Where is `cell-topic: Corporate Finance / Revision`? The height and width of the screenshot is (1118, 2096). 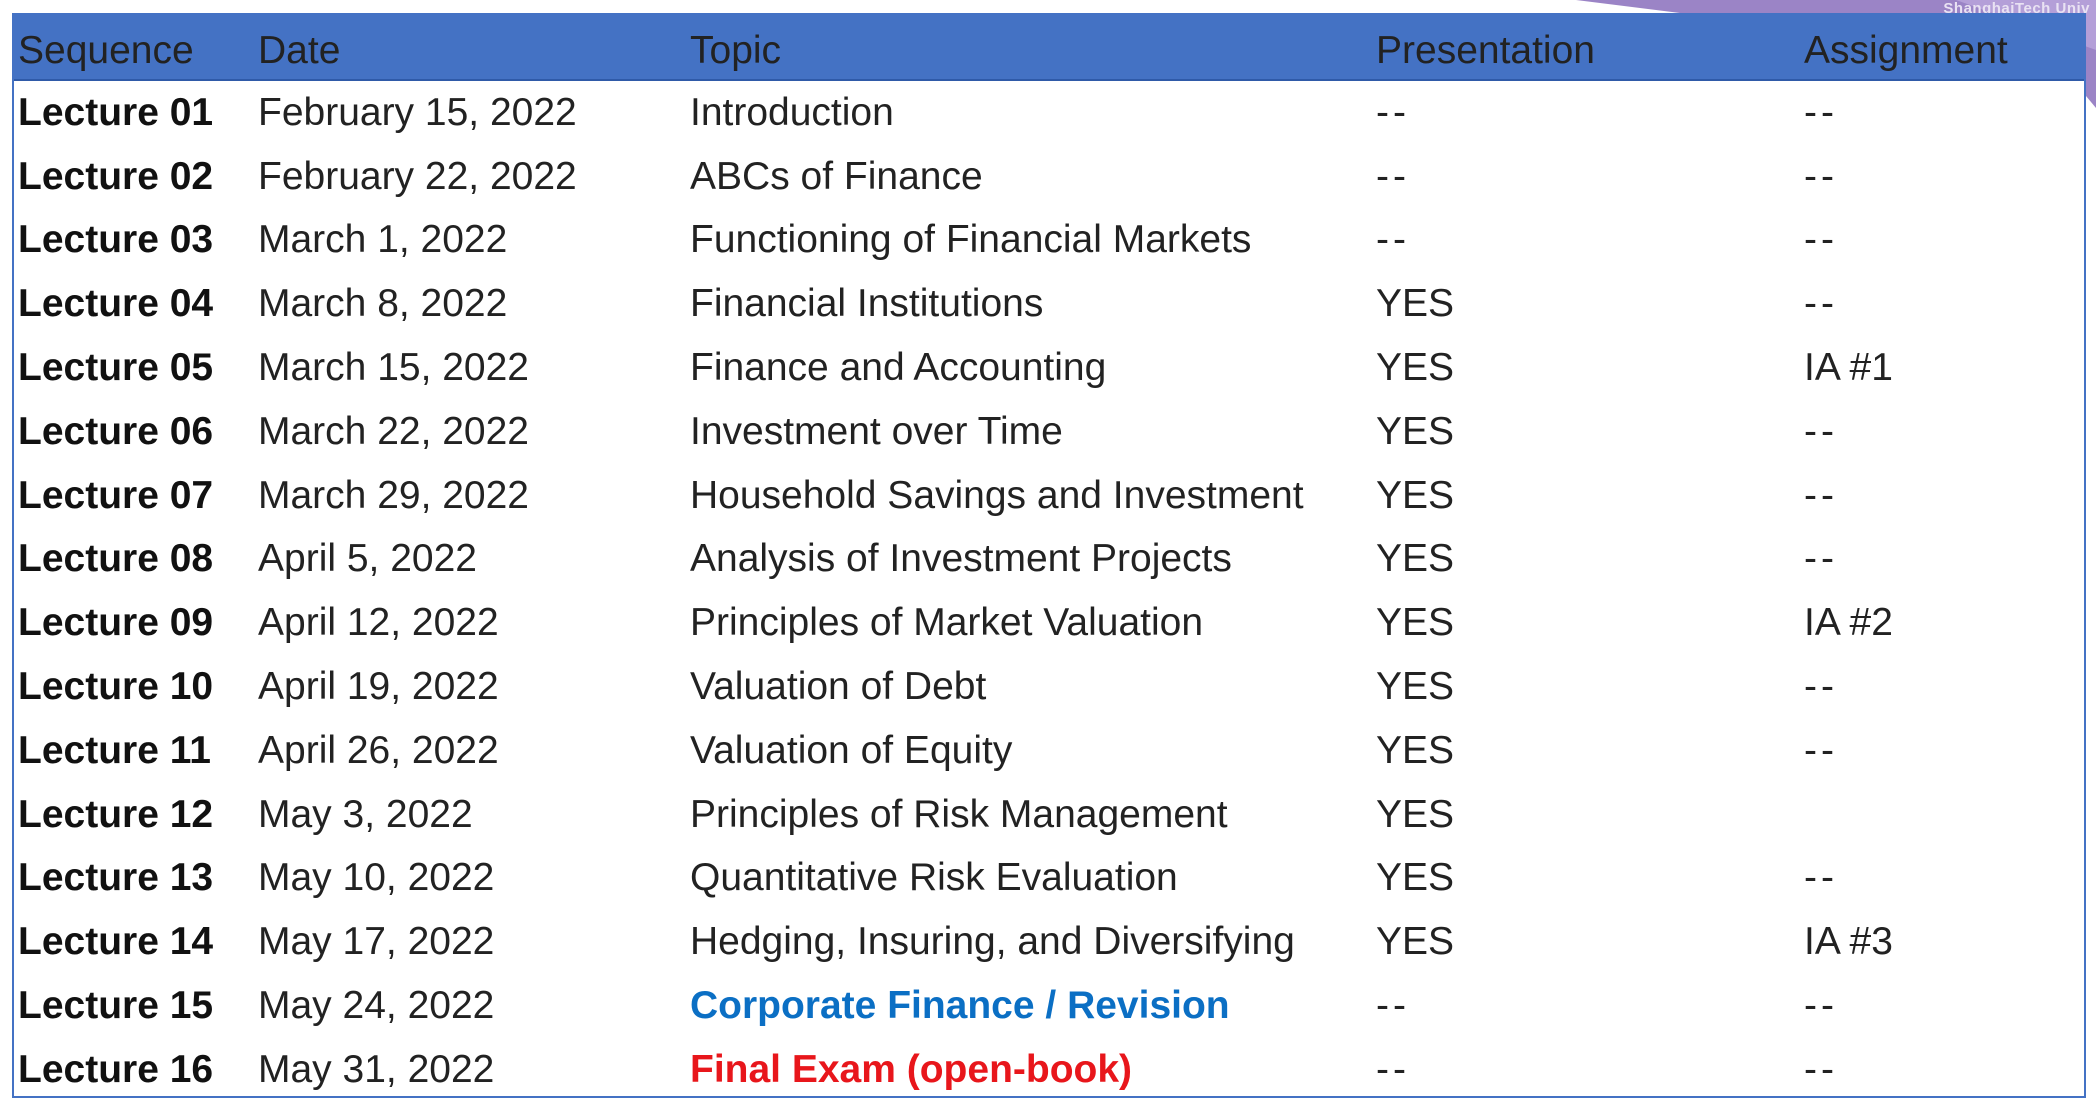 cell-topic: Corporate Finance / Revision is located at coordinates (960, 1006).